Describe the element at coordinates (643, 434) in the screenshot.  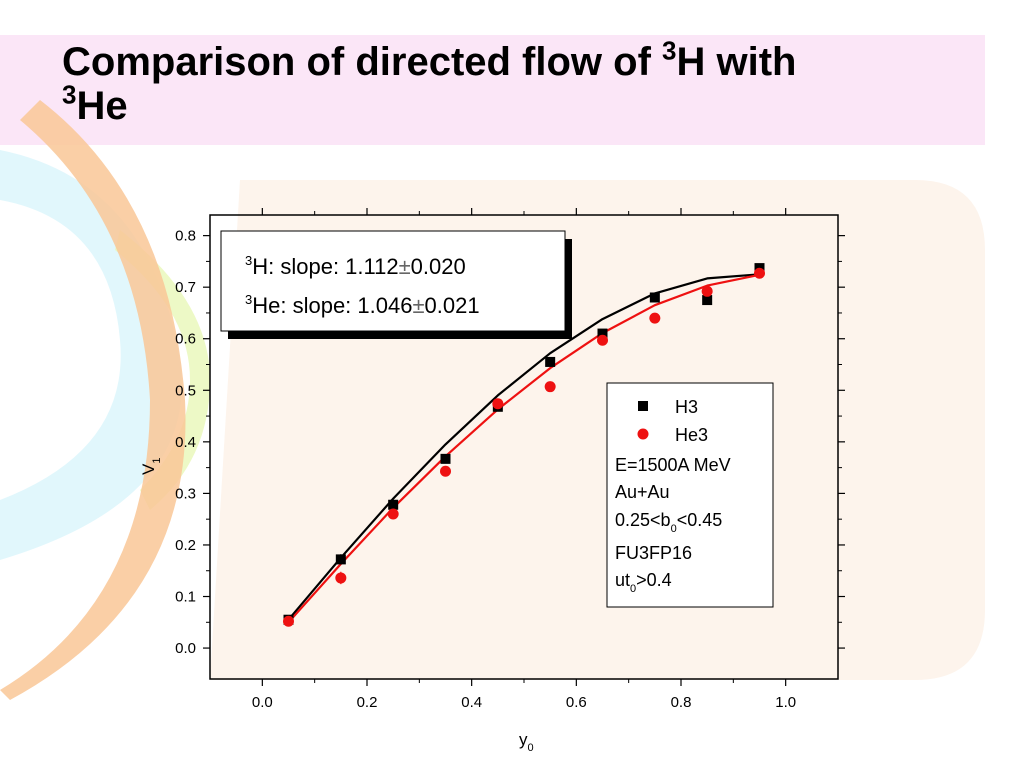
I see `legend-marker-he3` at that location.